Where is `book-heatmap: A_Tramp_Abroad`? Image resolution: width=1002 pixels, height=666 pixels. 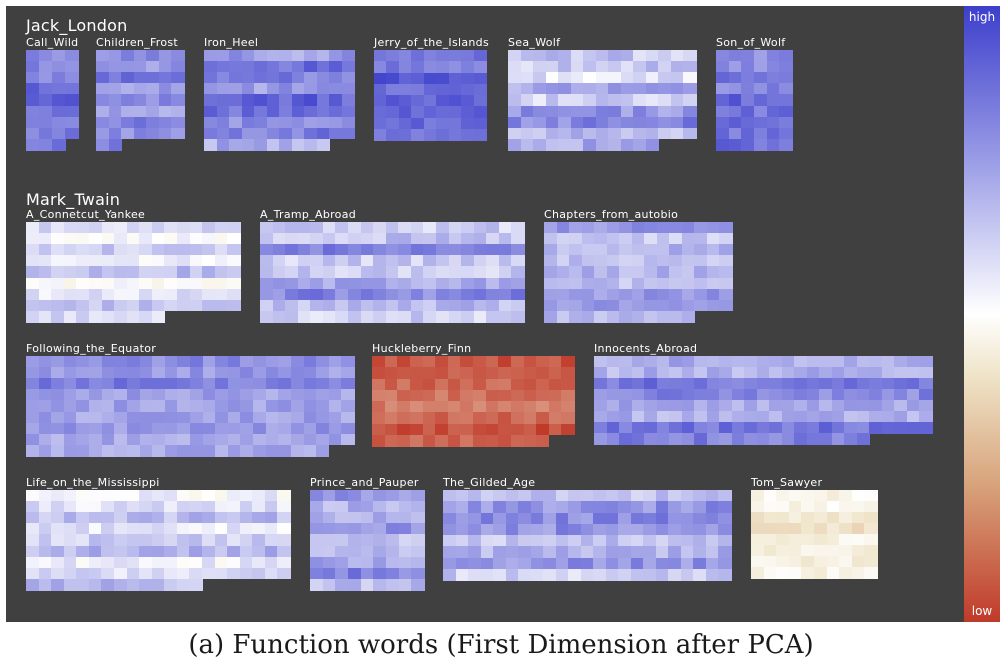
book-heatmap: A_Tramp_Abroad is located at coordinates (392, 265).